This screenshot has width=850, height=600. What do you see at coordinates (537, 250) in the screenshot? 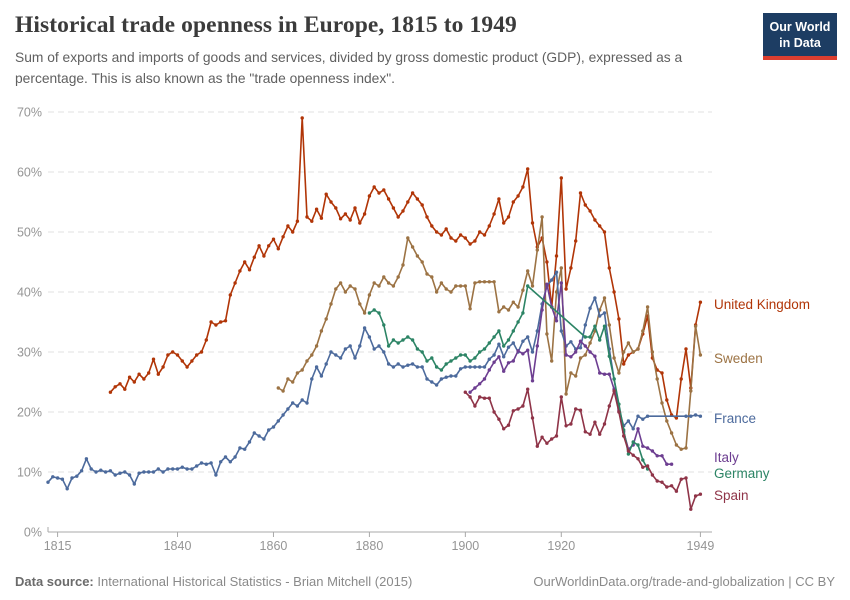
I see `data-point-sweden-1915` at bounding box center [537, 250].